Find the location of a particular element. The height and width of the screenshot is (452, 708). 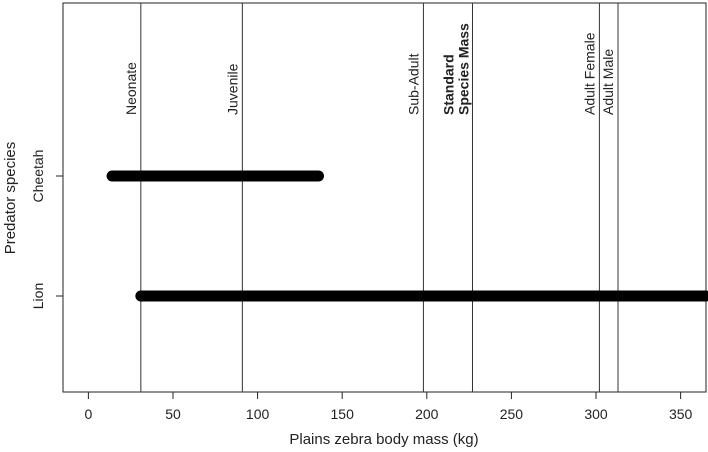

reference-line-label-4: Standard is located at coordinates (448, 84).